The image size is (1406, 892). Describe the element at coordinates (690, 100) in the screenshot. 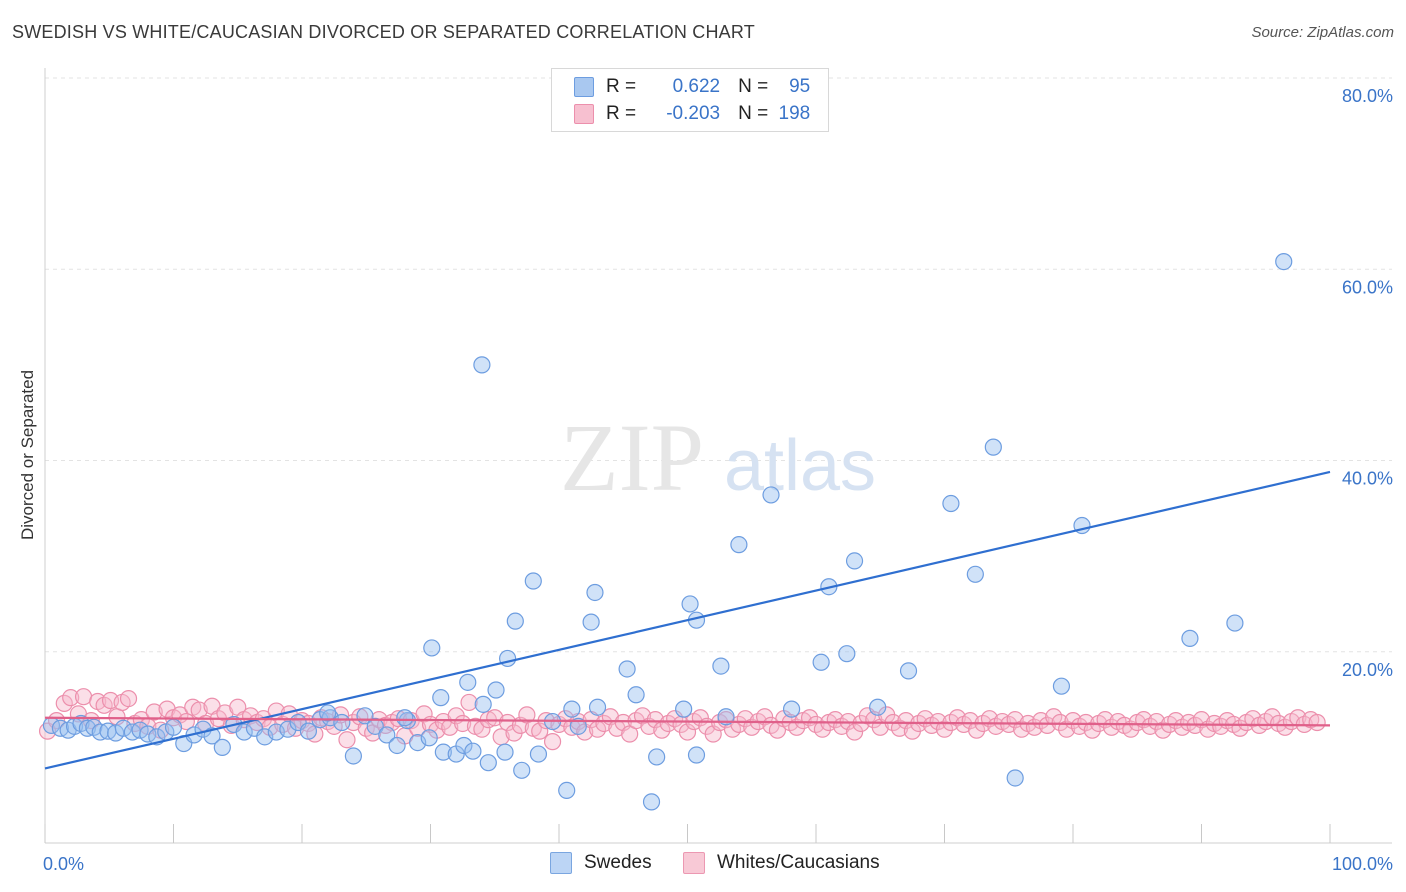

I see `legend: R = 0.622 N = 95 R = -0.203 N = 198` at that location.